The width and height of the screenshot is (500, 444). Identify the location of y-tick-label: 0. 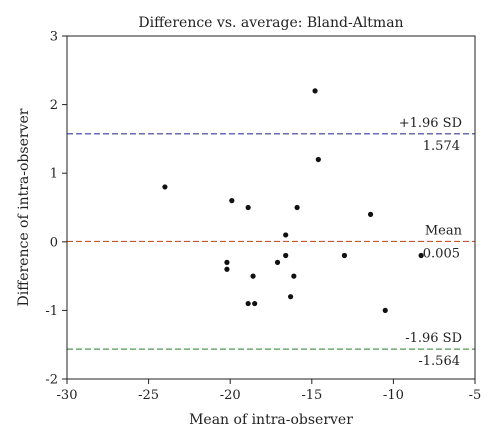
(54, 242).